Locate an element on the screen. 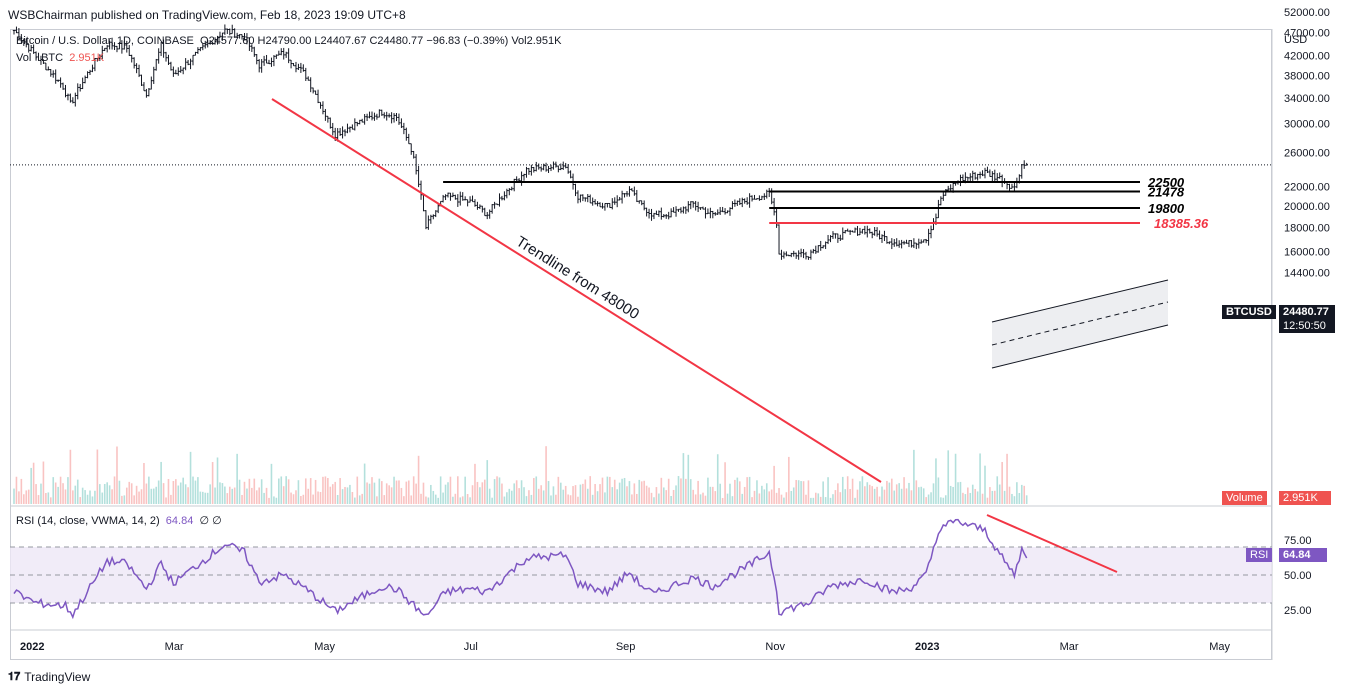 The width and height of the screenshot is (1354, 695). currency-label: USD is located at coordinates (1296, 40).